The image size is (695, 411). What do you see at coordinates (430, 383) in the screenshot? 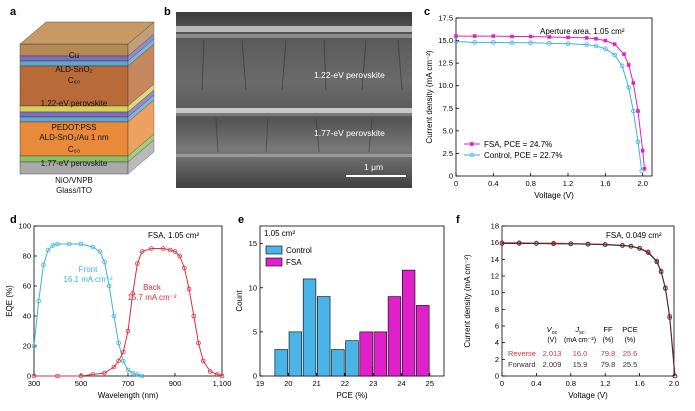
I see `e-xtick-label: 25` at bounding box center [430, 383].